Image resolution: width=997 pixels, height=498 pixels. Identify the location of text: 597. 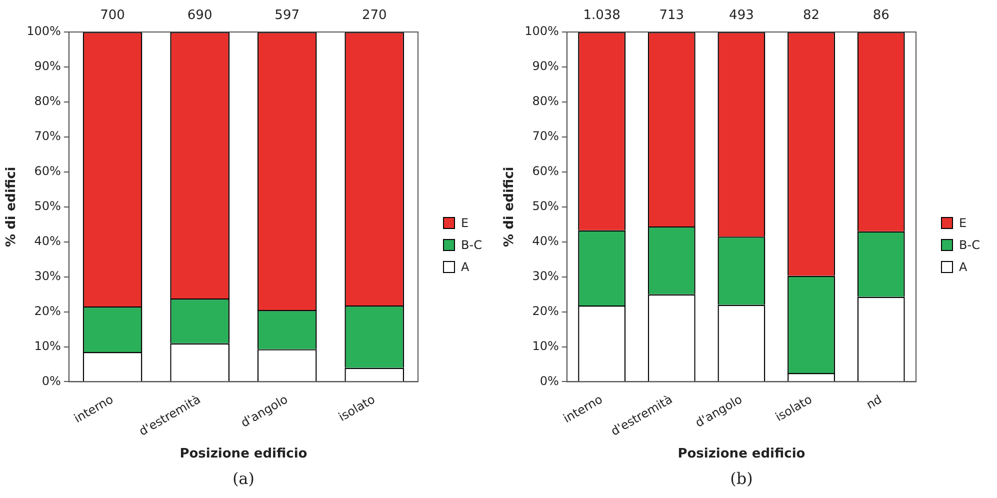
(287, 15).